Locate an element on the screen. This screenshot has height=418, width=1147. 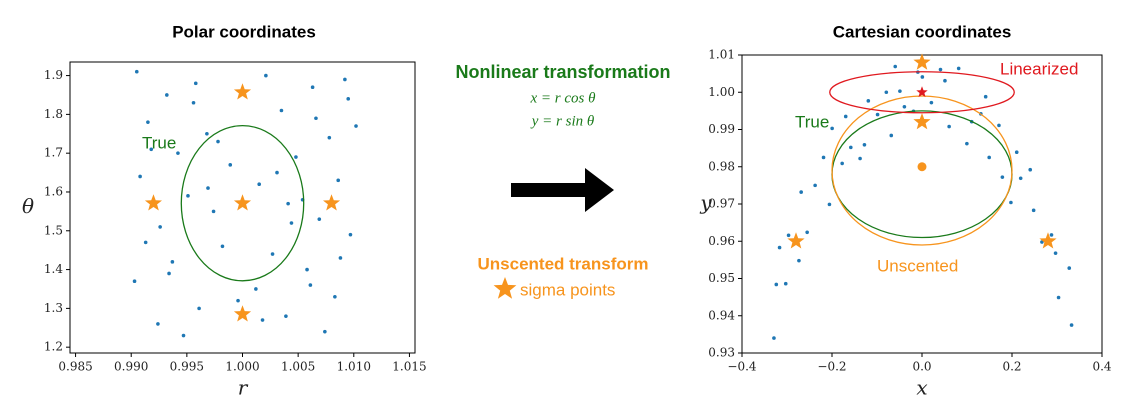
y-tick-label: 0.94 is located at coordinates (721, 315).